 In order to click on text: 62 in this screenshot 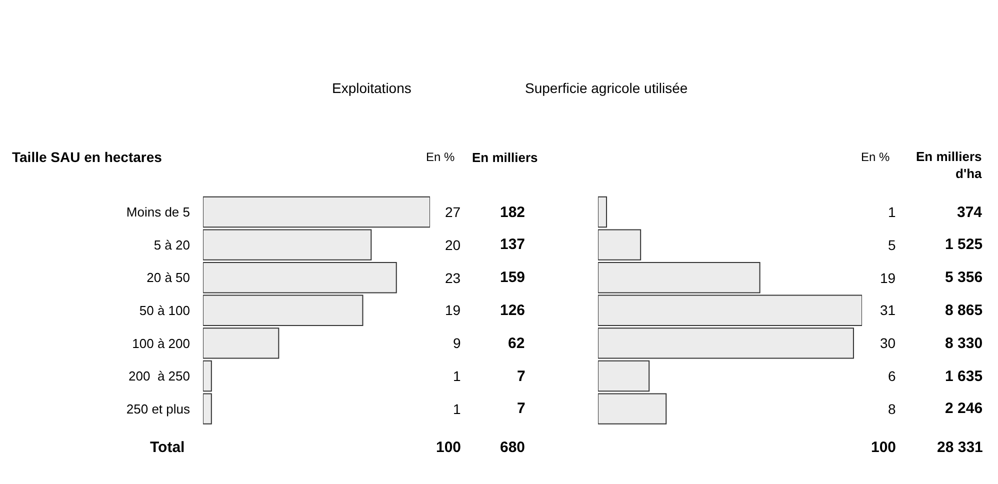, I will do `click(516, 343)`.